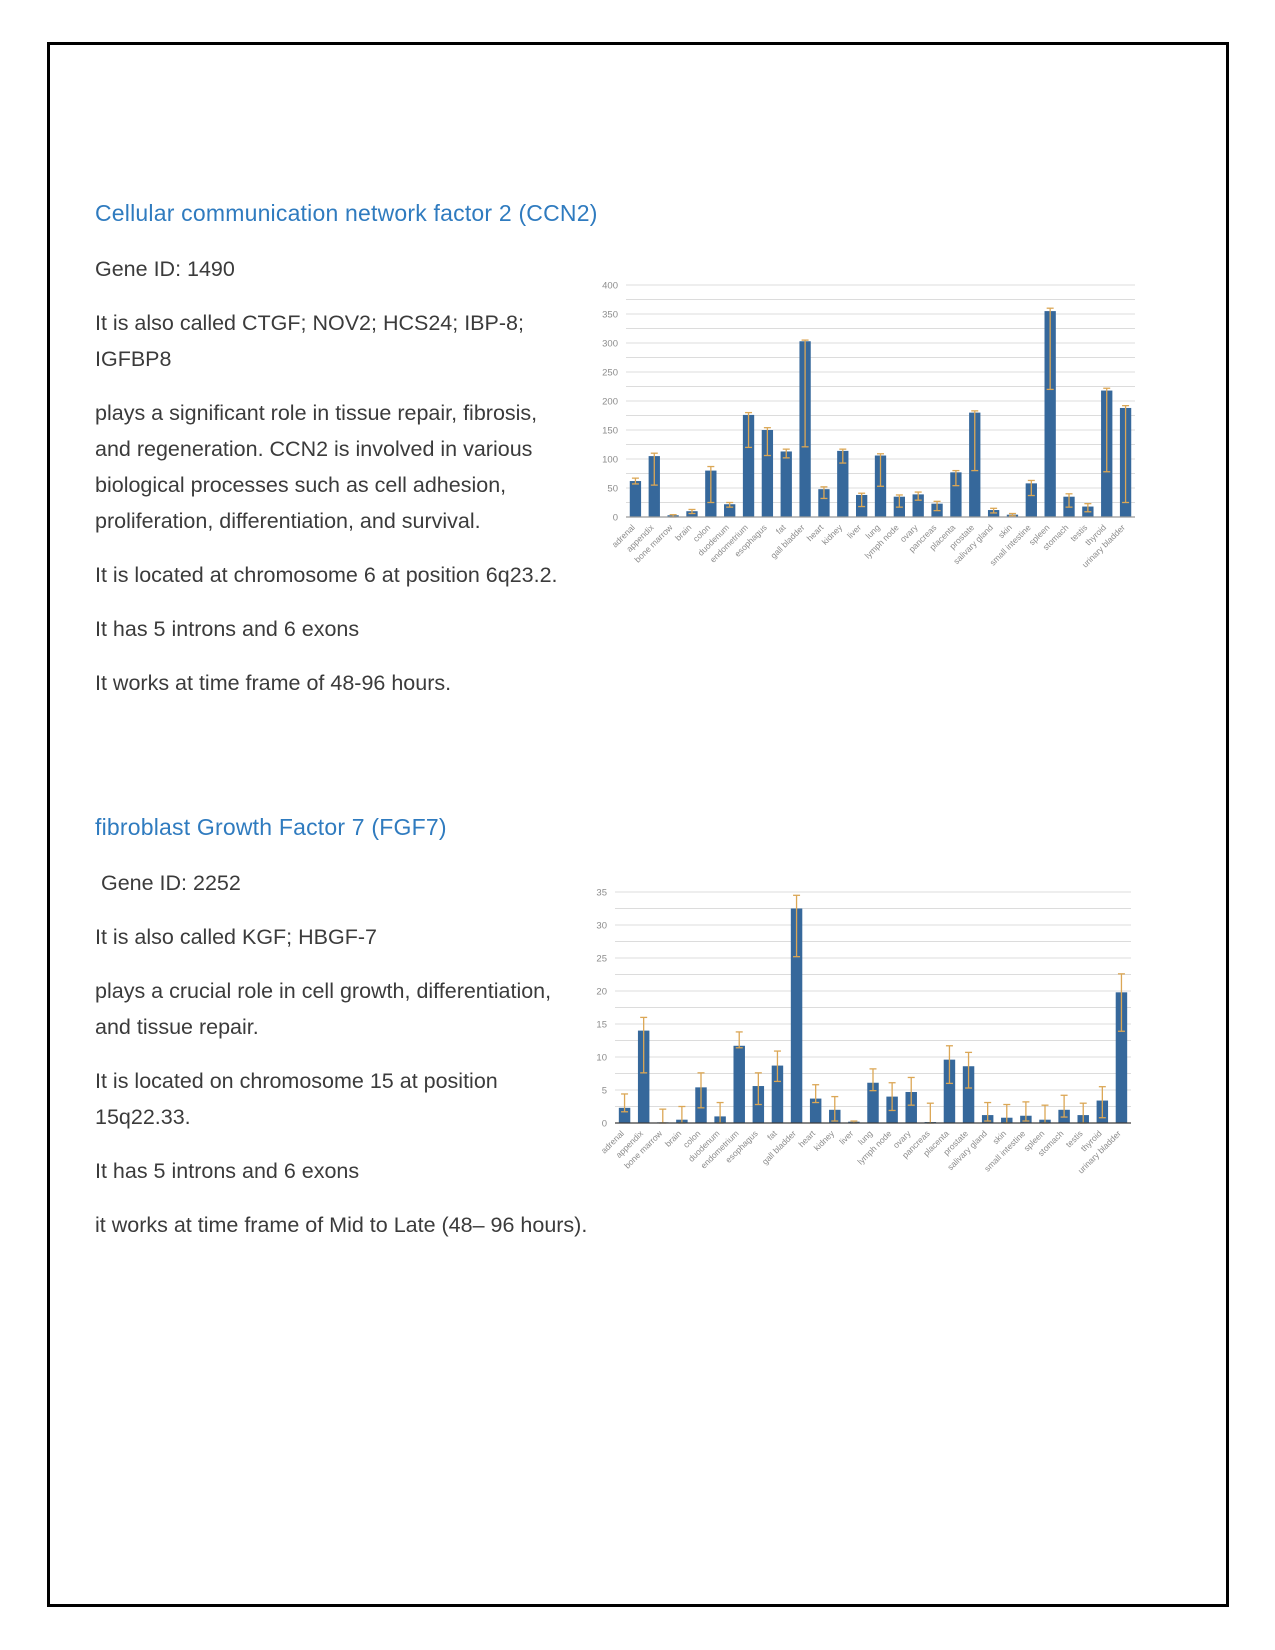 Image resolution: width=1275 pixels, height=1650 pixels. Describe the element at coordinates (236, 937) in the screenshot. I see `fgf7-aliases: It is also called KGF; HBGF-7` at that location.